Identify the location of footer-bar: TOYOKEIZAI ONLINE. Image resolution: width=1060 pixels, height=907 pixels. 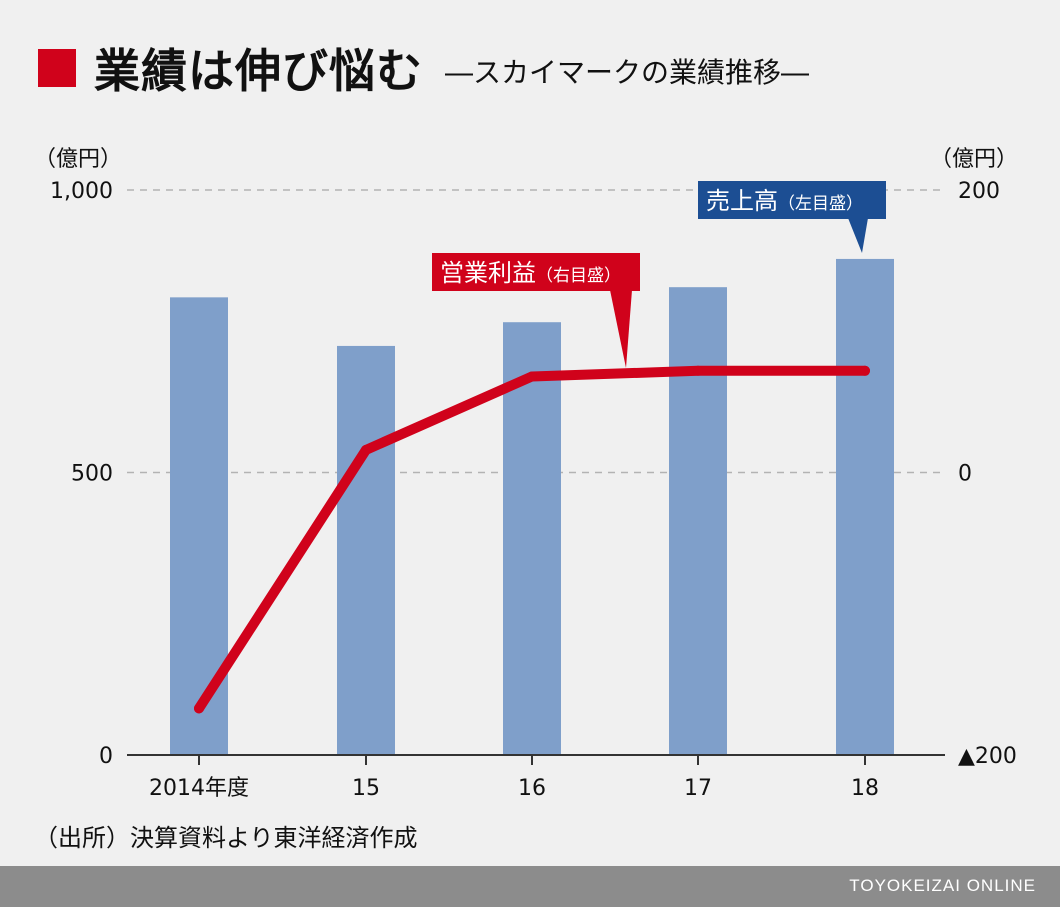
(530, 886).